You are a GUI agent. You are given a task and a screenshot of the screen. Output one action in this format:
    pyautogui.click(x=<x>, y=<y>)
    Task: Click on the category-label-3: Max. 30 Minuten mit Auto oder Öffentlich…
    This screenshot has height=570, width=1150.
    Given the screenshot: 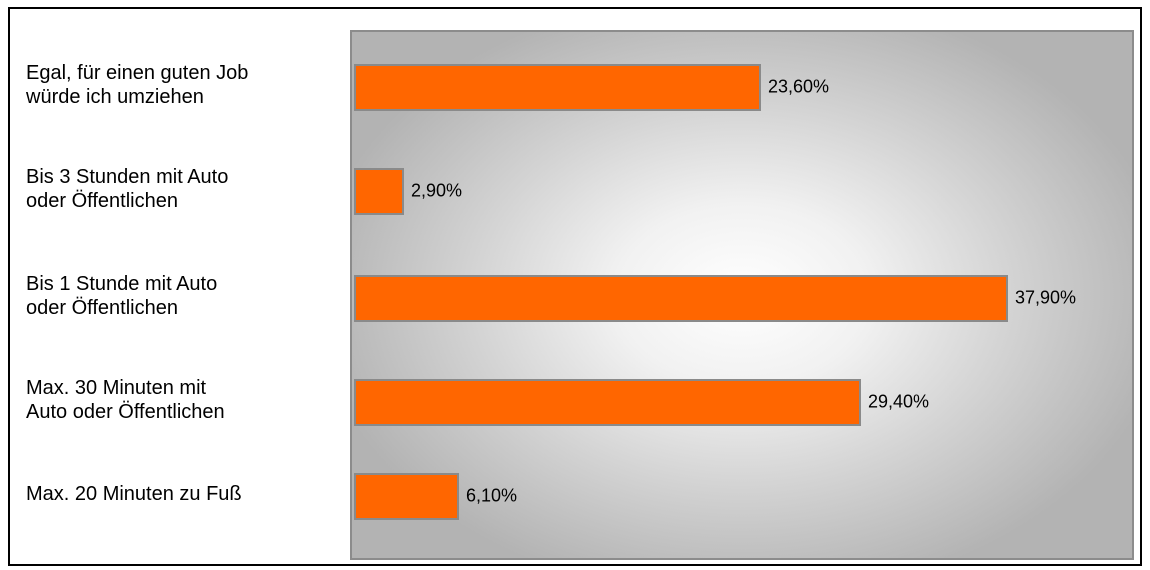 What is the action you would take?
    pyautogui.click(x=186, y=400)
    